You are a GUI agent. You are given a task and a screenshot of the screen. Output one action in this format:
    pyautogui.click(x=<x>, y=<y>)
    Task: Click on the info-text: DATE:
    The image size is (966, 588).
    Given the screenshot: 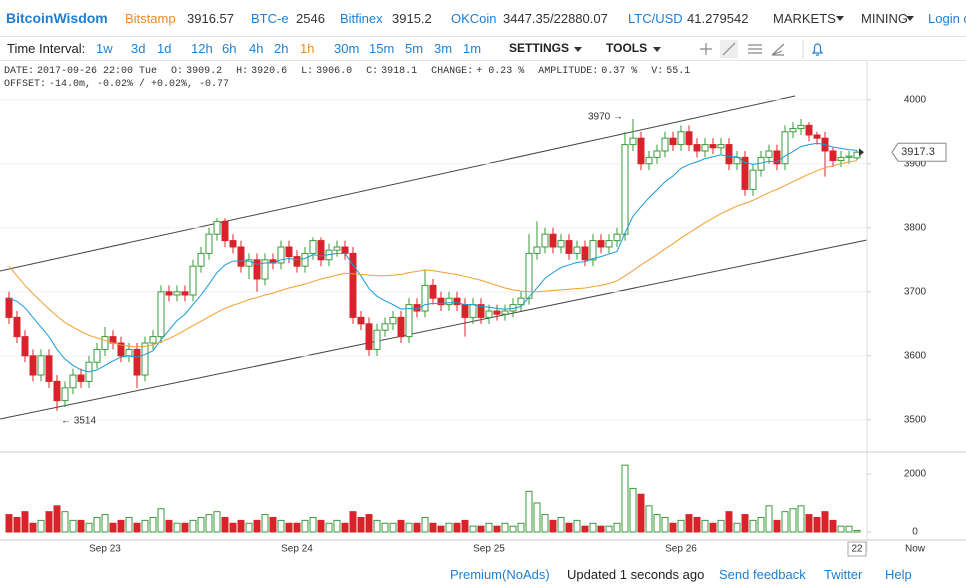 What is the action you would take?
    pyautogui.click(x=19, y=71)
    